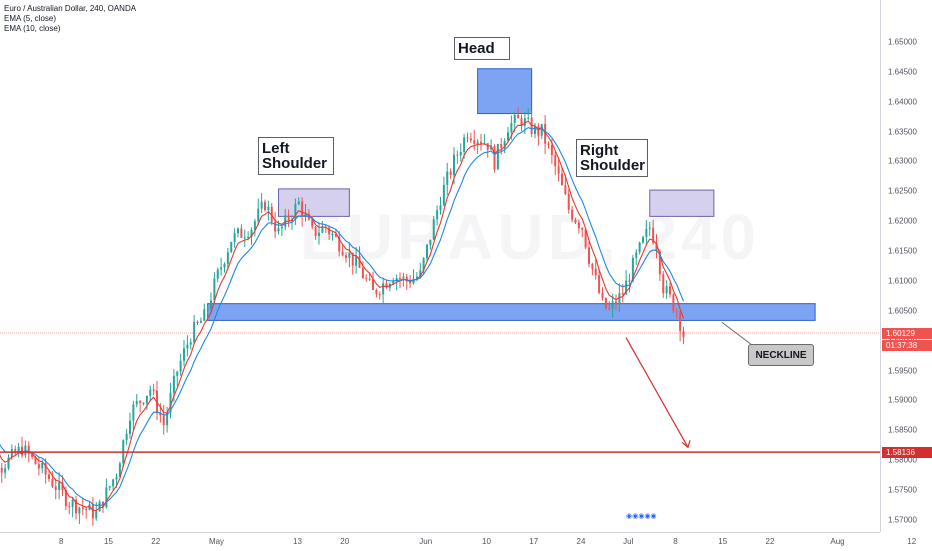 This screenshot has width=932, height=551. I want to click on price-tick: 1.61500, so click(902, 251).